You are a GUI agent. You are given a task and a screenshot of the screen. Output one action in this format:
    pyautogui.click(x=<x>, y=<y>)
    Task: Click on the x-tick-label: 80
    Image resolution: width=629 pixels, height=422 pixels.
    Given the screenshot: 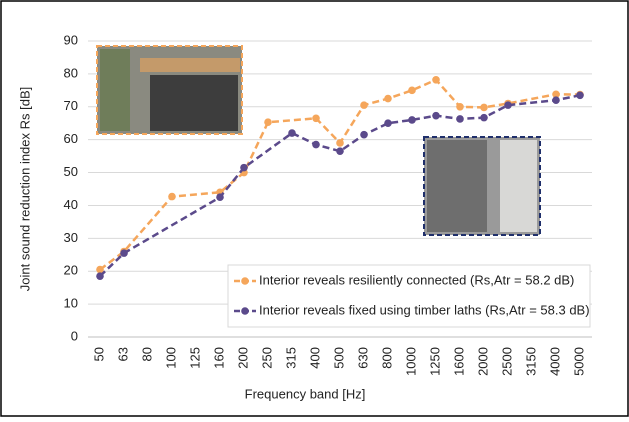 What is the action you would take?
    pyautogui.click(x=146, y=354)
    